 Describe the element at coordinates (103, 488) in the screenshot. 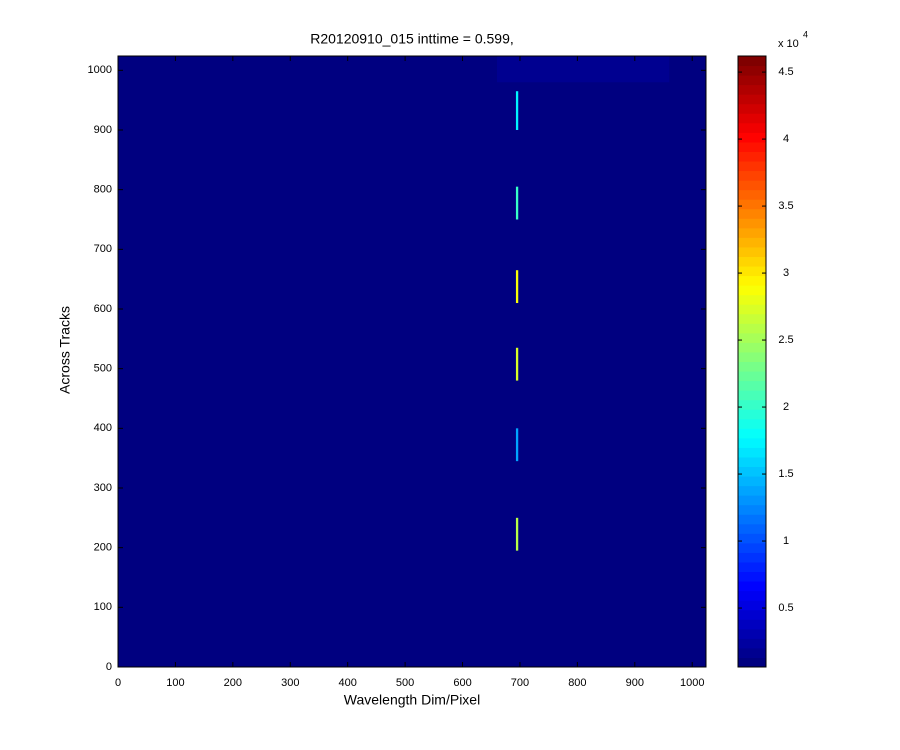

I see `y-tick-label: 300` at that location.